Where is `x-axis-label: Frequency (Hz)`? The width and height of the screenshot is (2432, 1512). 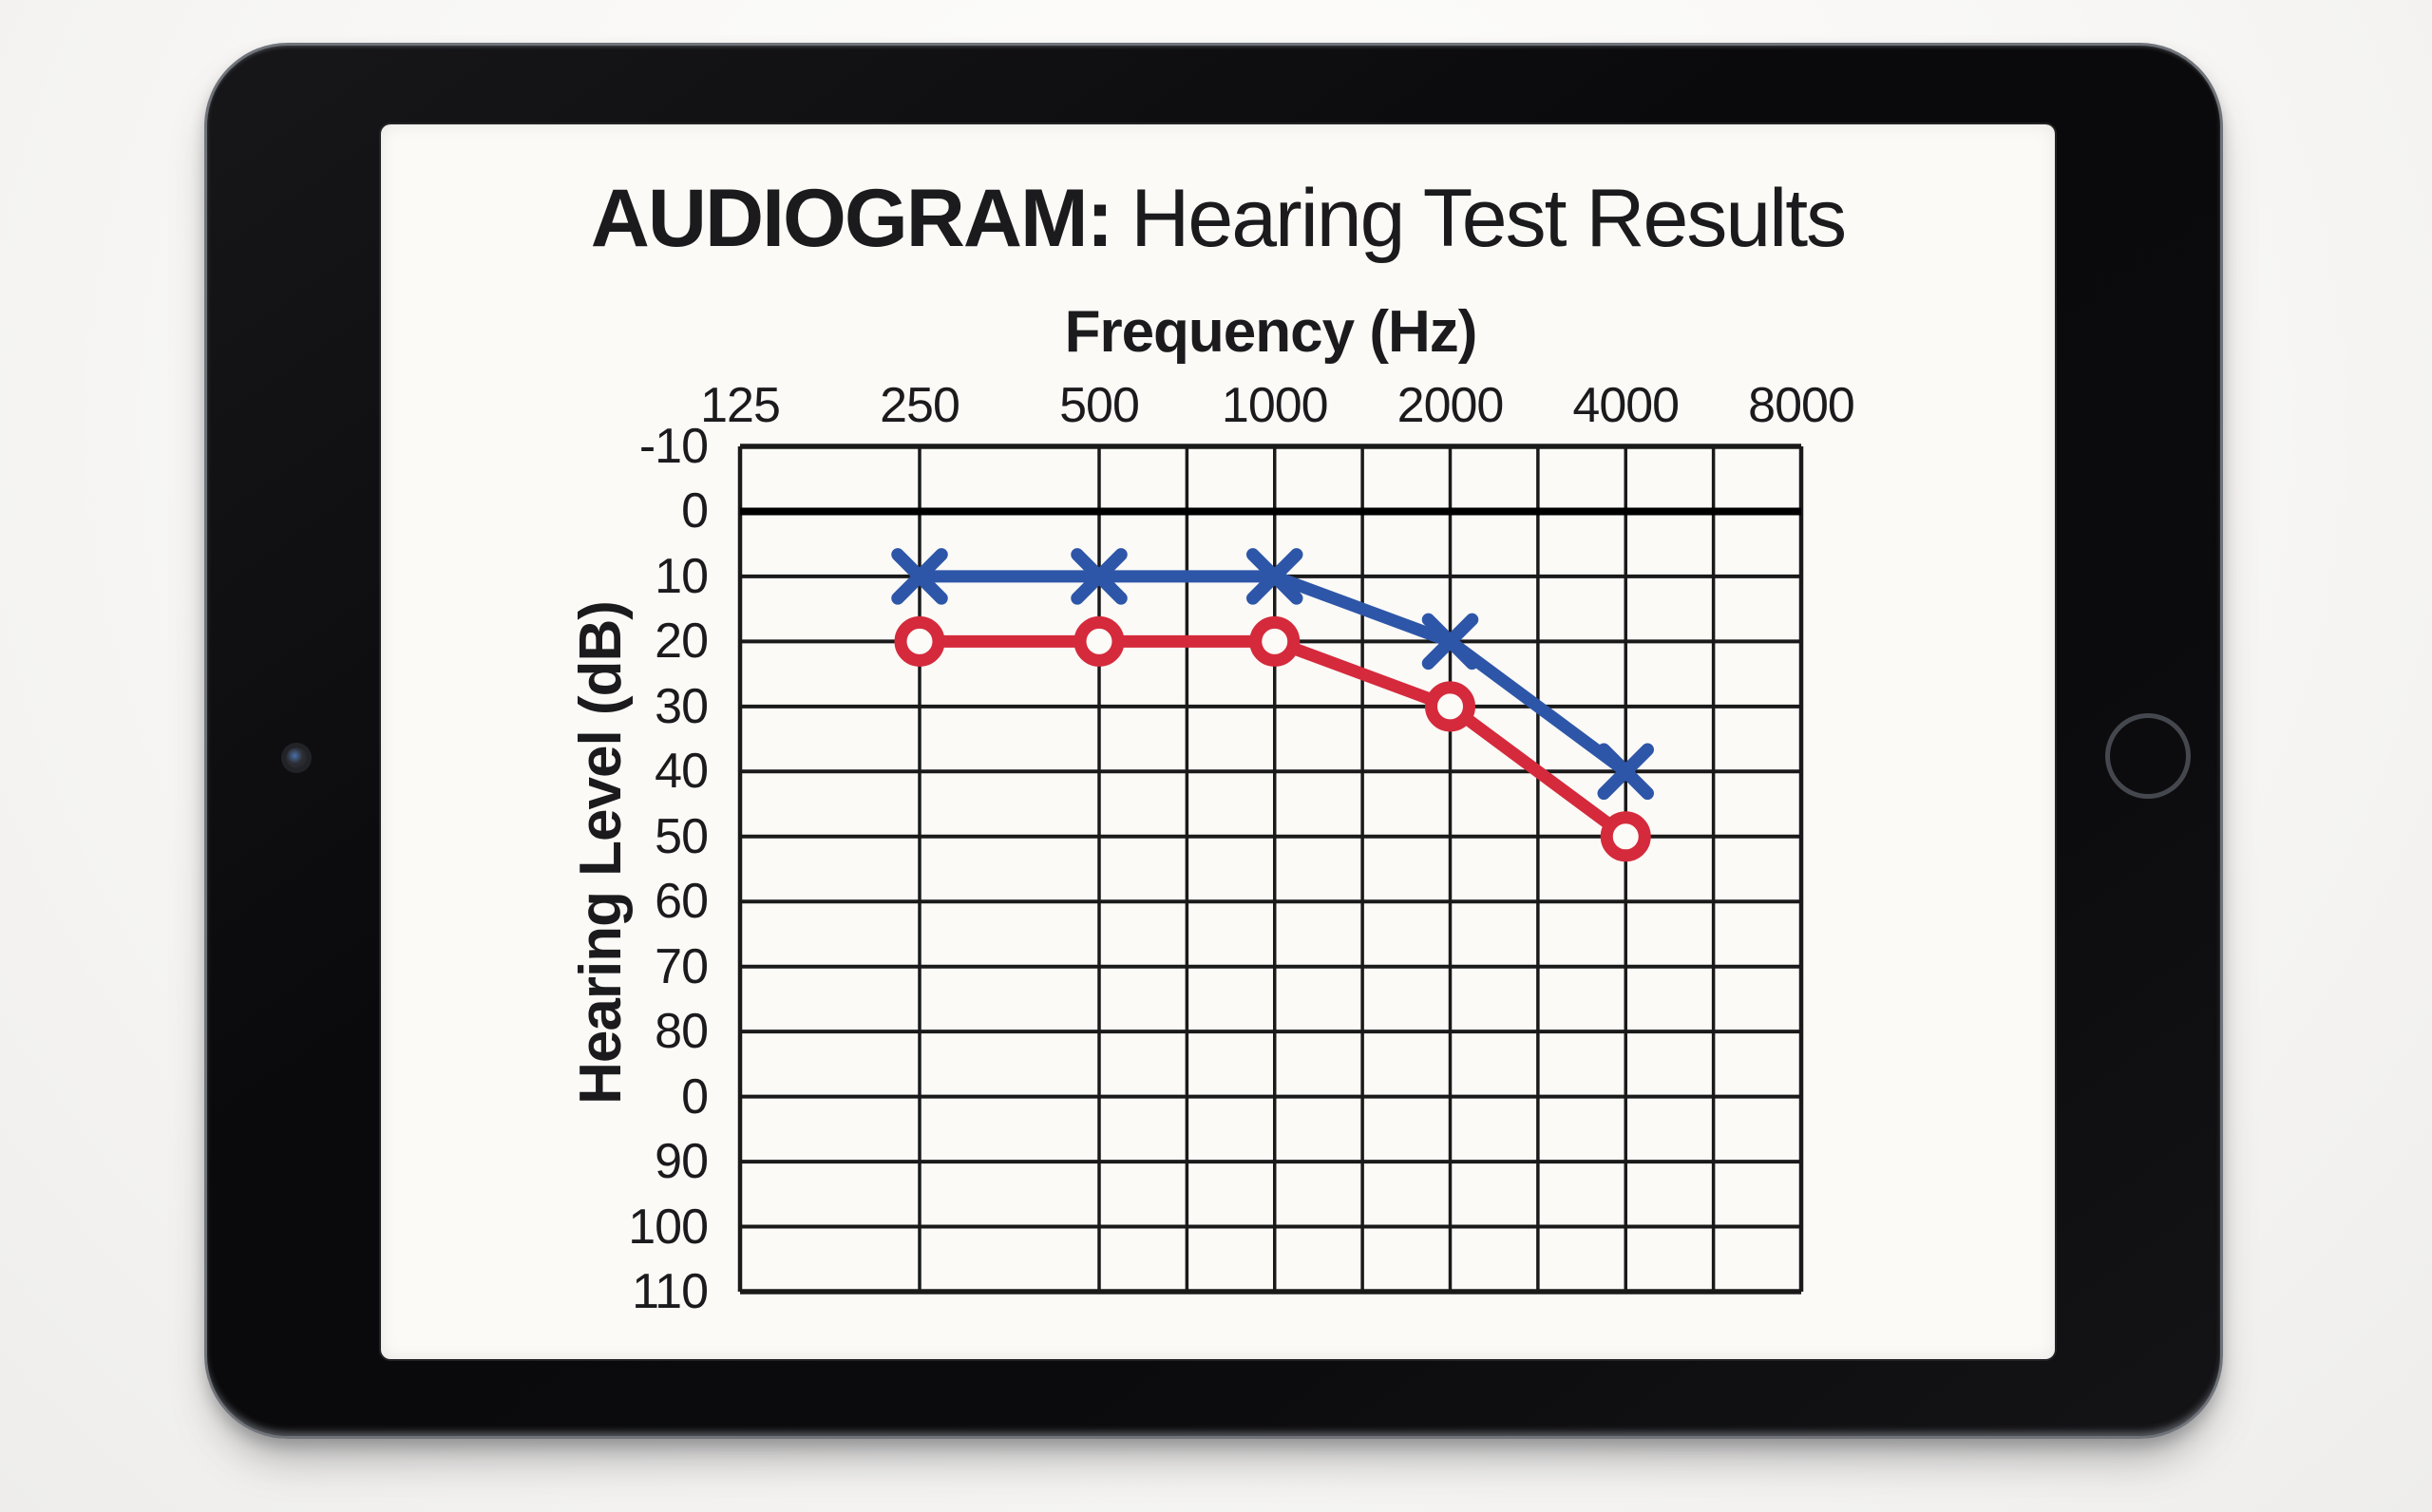 x-axis-label: Frequency (Hz) is located at coordinates (1271, 332).